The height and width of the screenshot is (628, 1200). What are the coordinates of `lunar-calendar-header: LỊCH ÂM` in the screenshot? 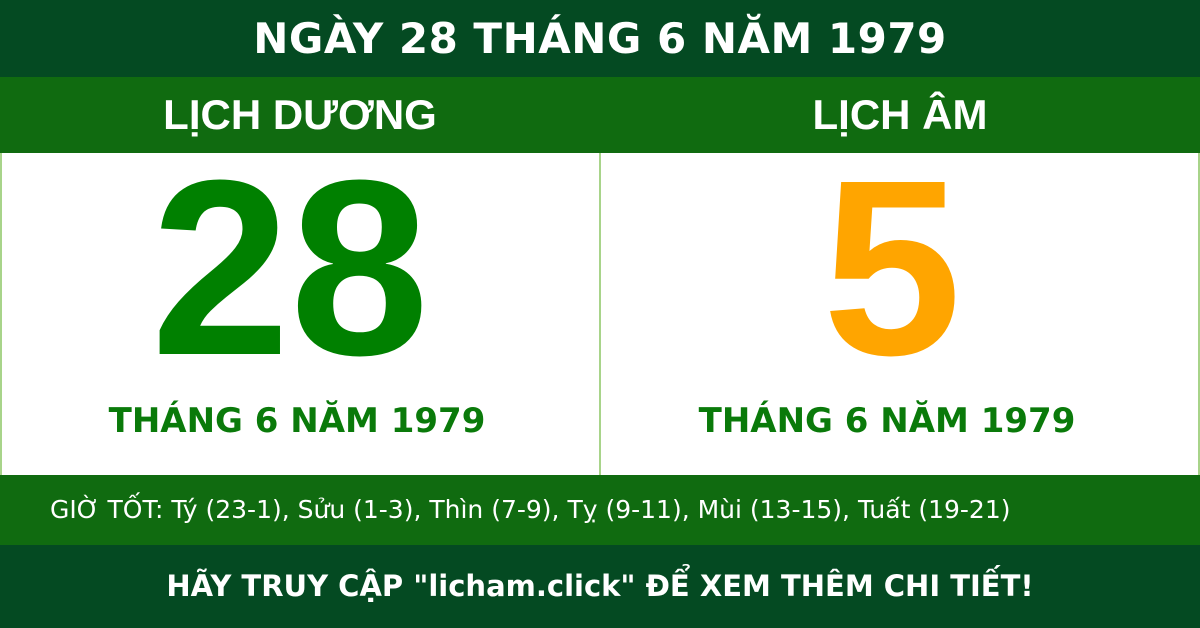 It's located at (900, 115).